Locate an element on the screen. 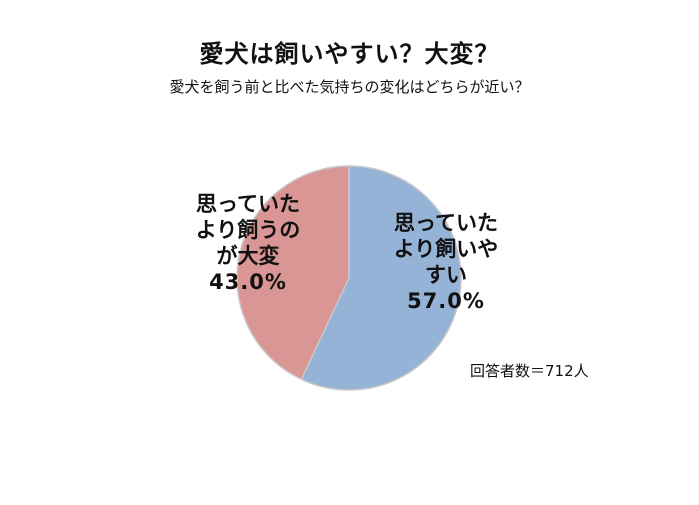  chart-title: 愛犬は飼いやすい？大変？ is located at coordinates (349, 54).